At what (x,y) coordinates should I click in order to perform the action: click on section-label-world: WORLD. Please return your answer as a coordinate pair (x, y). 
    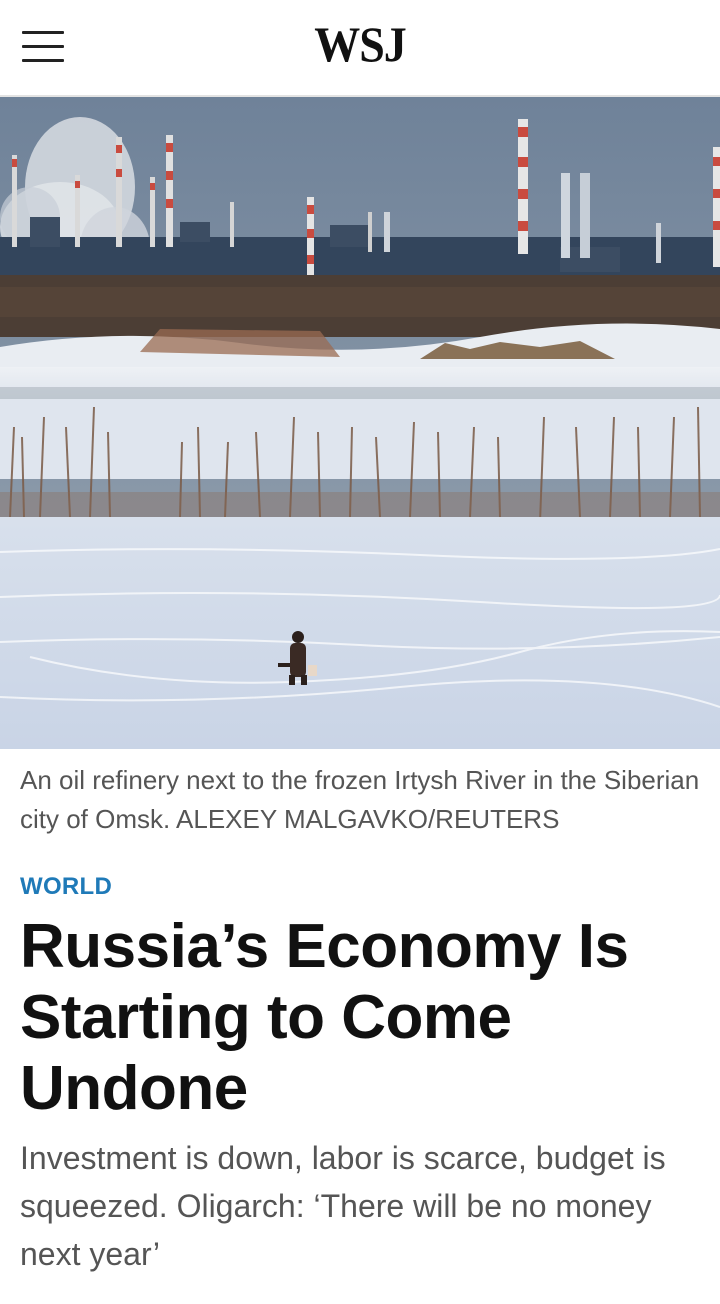
    Looking at the image, I should click on (66, 886).